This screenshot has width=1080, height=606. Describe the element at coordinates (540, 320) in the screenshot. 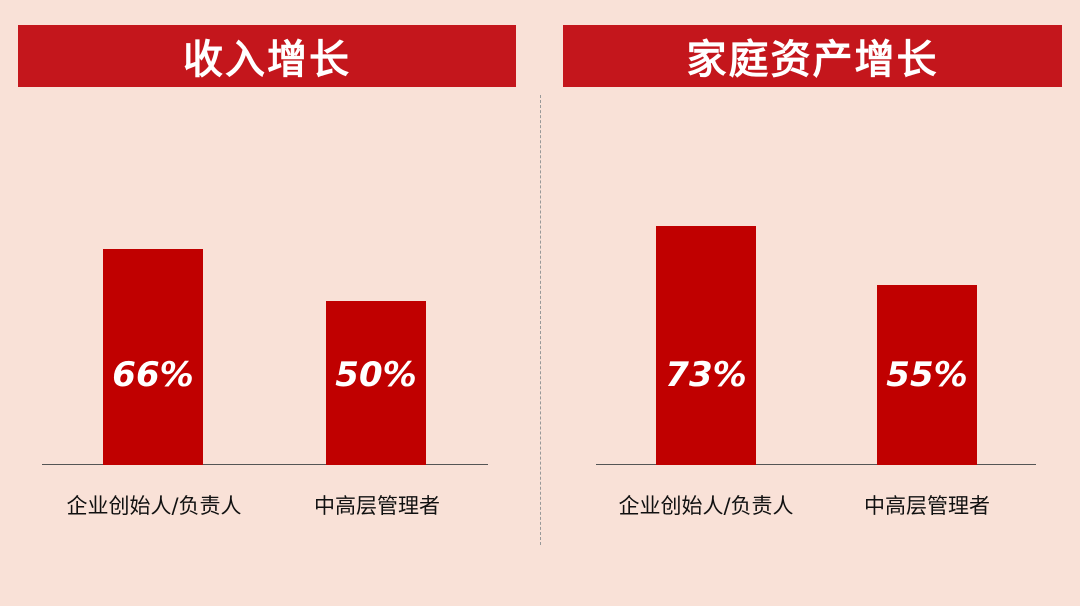

I see `divider` at that location.